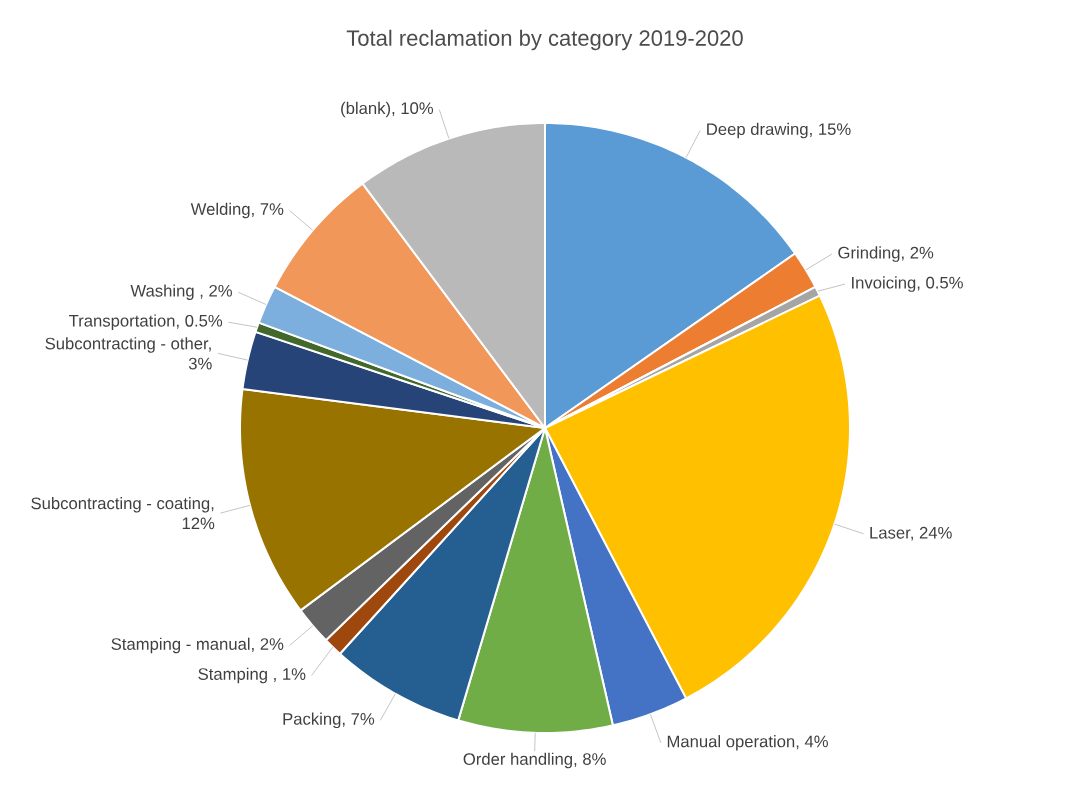  I want to click on slice-label: Invoicing, 0.5%, so click(907, 284).